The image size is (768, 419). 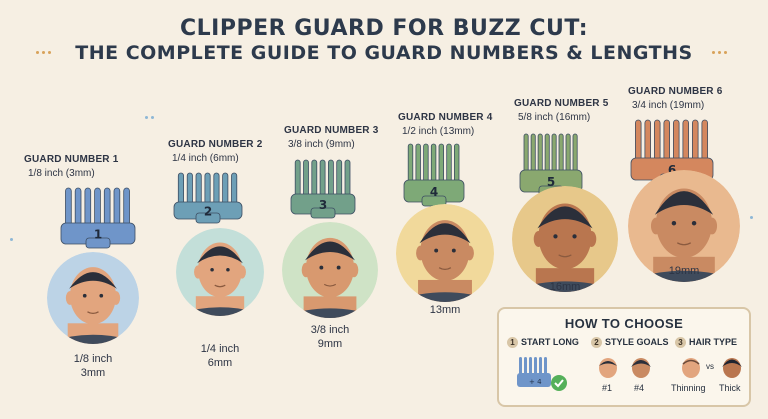 What do you see at coordinates (434, 192) in the screenshot?
I see `guard-number-text: 4` at bounding box center [434, 192].